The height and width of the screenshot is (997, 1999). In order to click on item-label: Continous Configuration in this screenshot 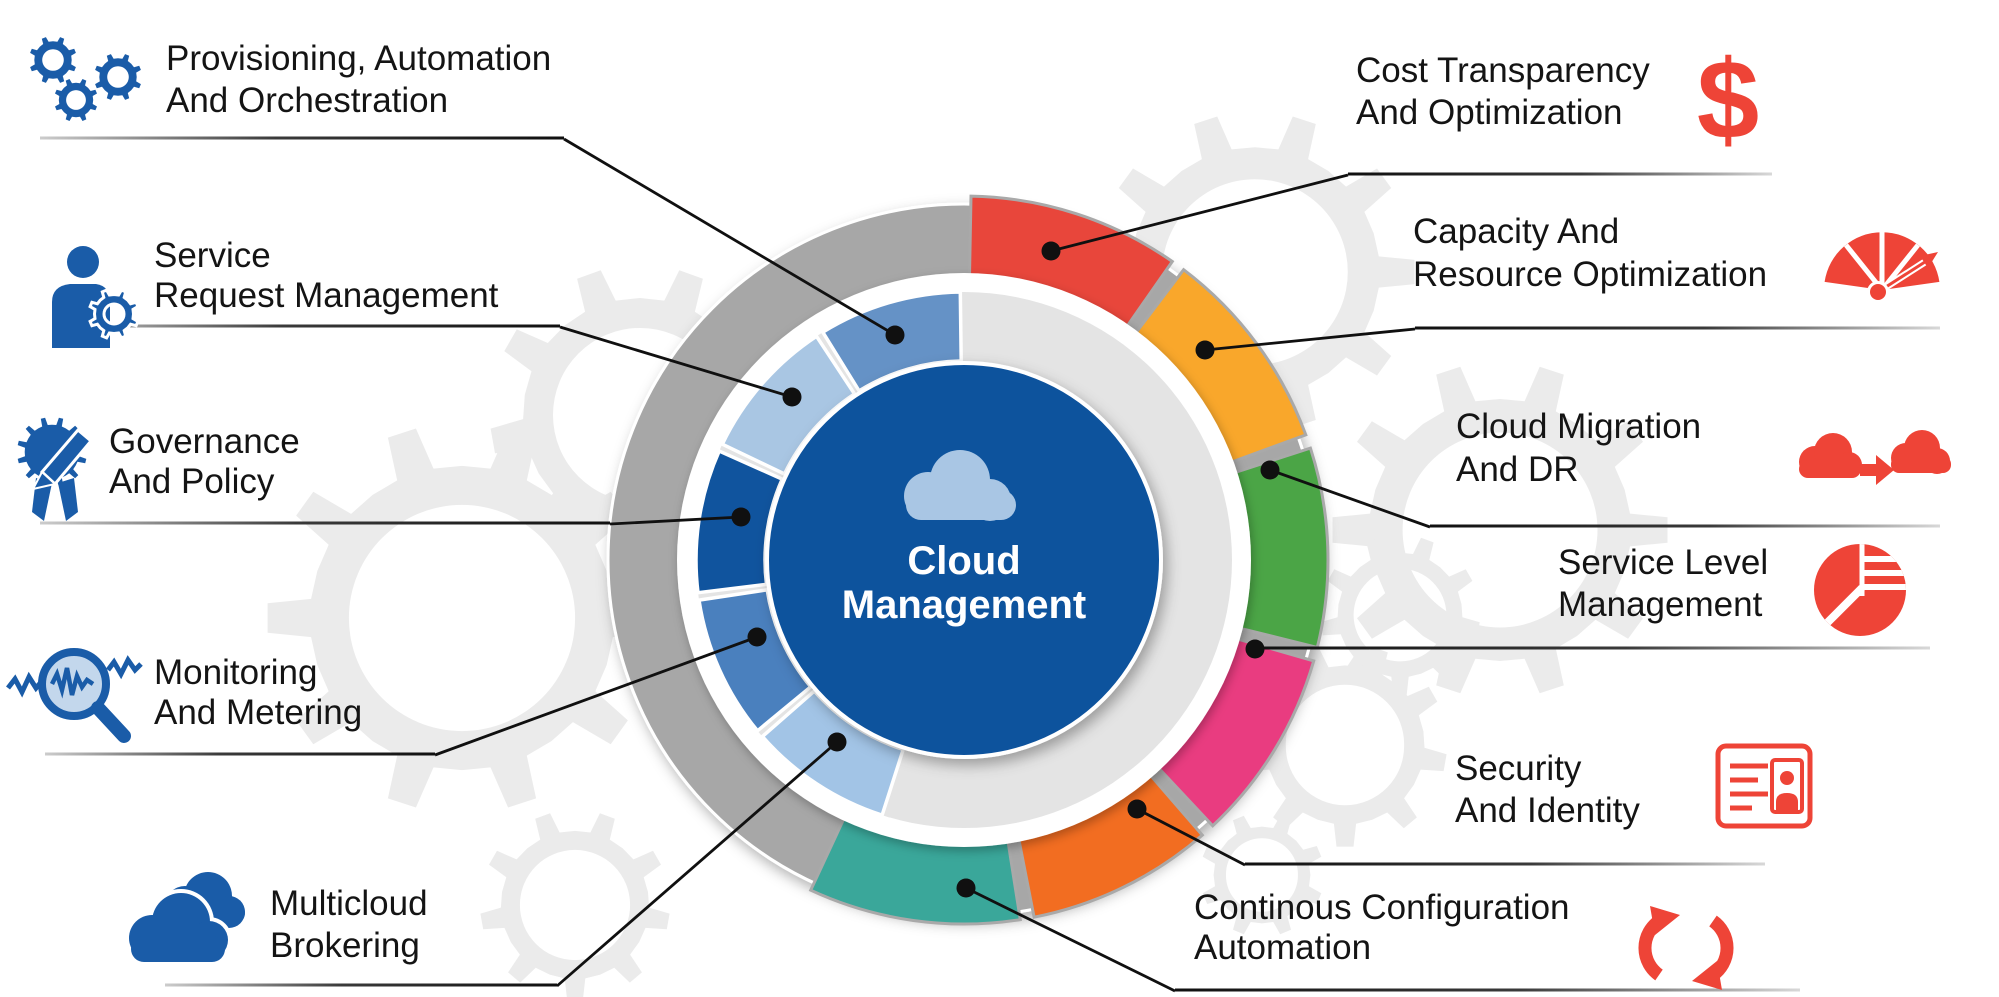, I will do `click(1382, 907)`.